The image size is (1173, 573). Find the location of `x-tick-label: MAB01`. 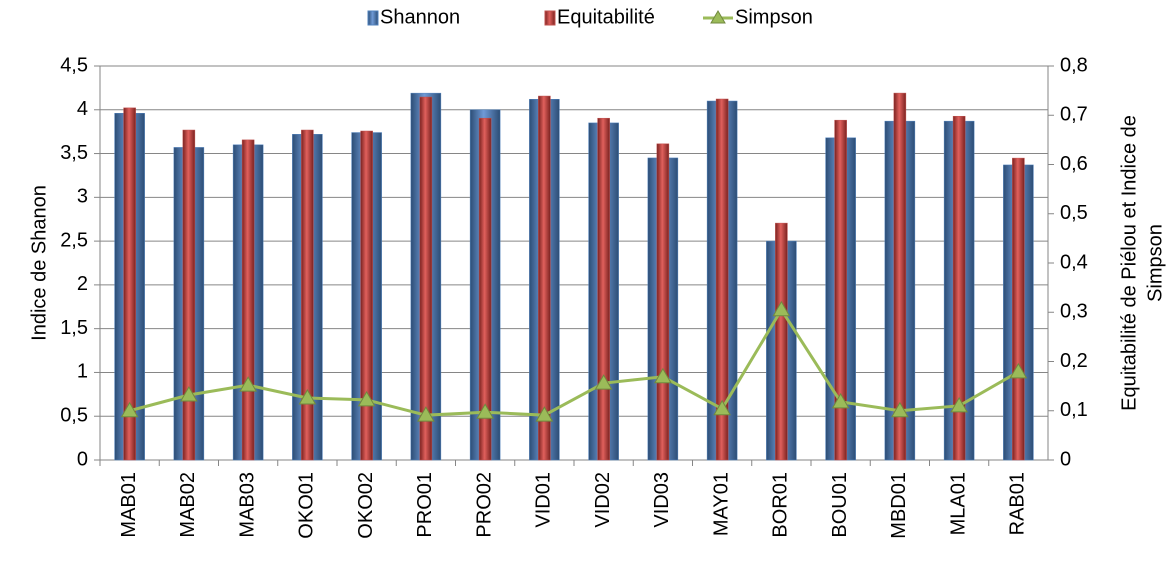

x-tick-label: MAB01 is located at coordinates (129, 505).